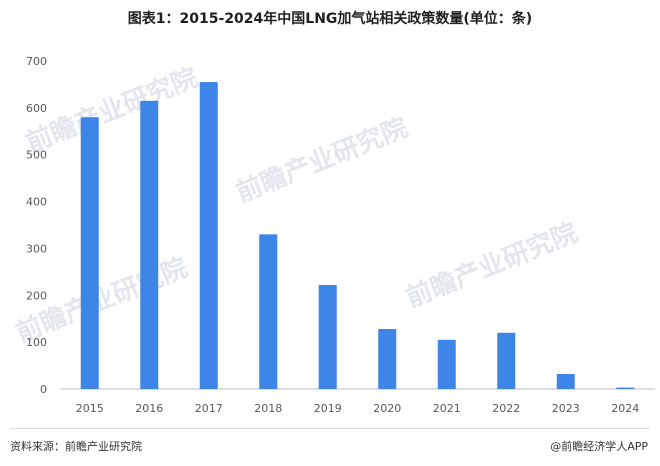 This screenshot has height=466, width=660. Describe the element at coordinates (76, 446) in the screenshot. I see `source-text: 资料来源：前瞻产业研究院` at that location.